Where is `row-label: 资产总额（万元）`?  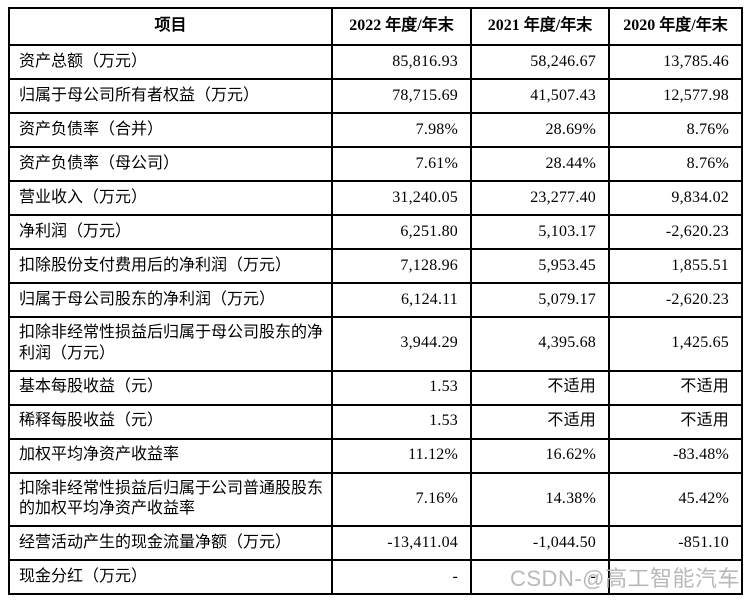
row-label: 资产总额（万元） is located at coordinates (170, 62).